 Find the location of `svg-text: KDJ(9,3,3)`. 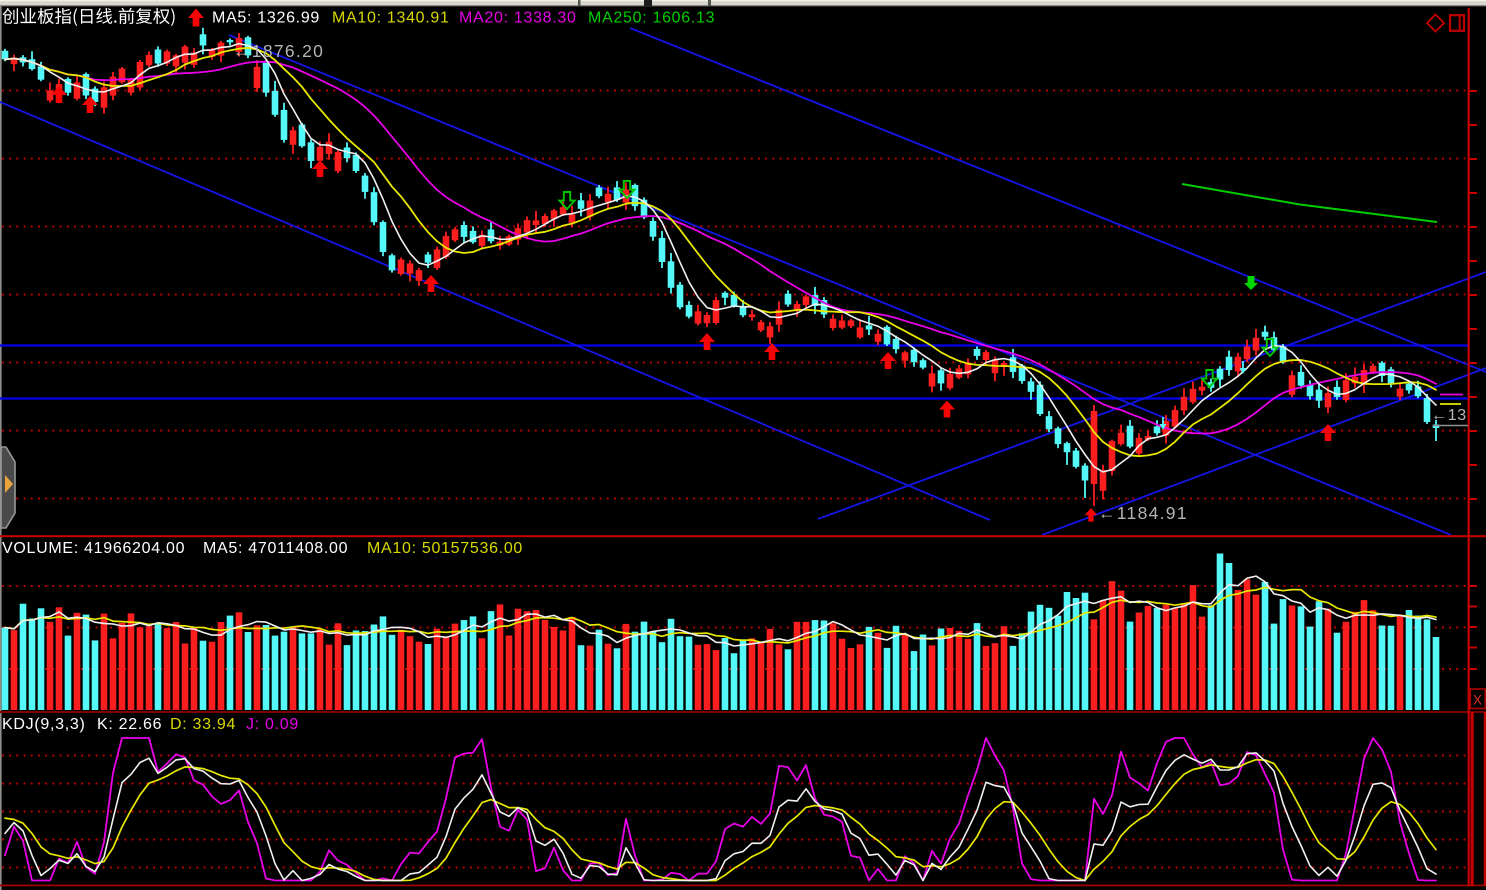

svg-text: KDJ(9,3,3) is located at coordinates (43, 724).